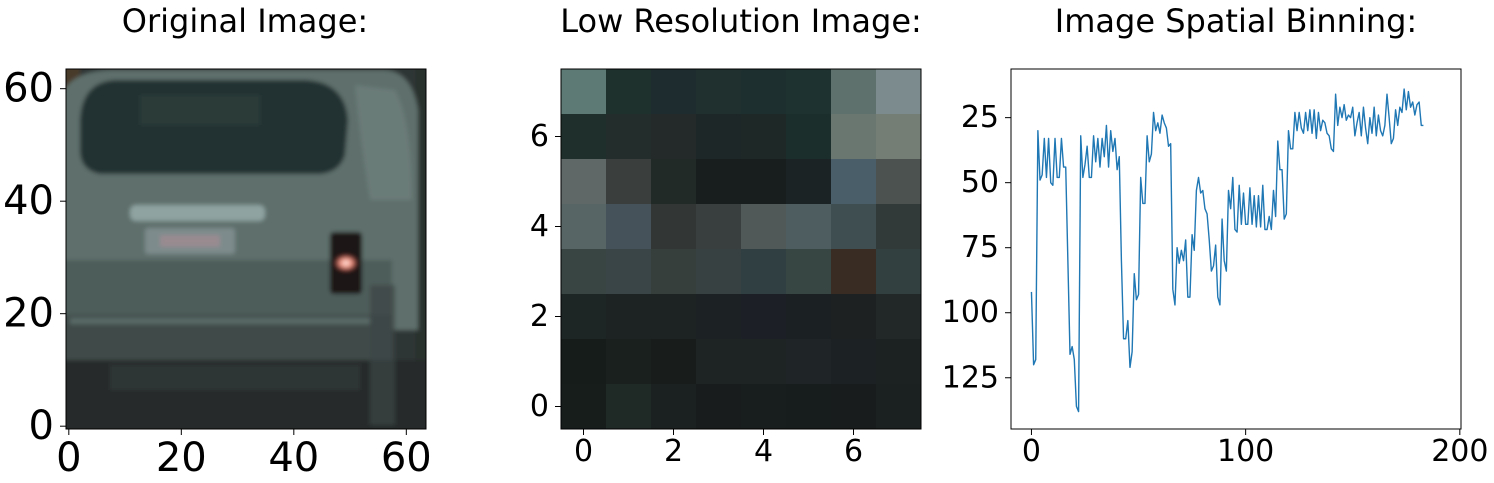 The image size is (1494, 483). I want to click on binning-y-tick-label: 75, so click(980, 247).